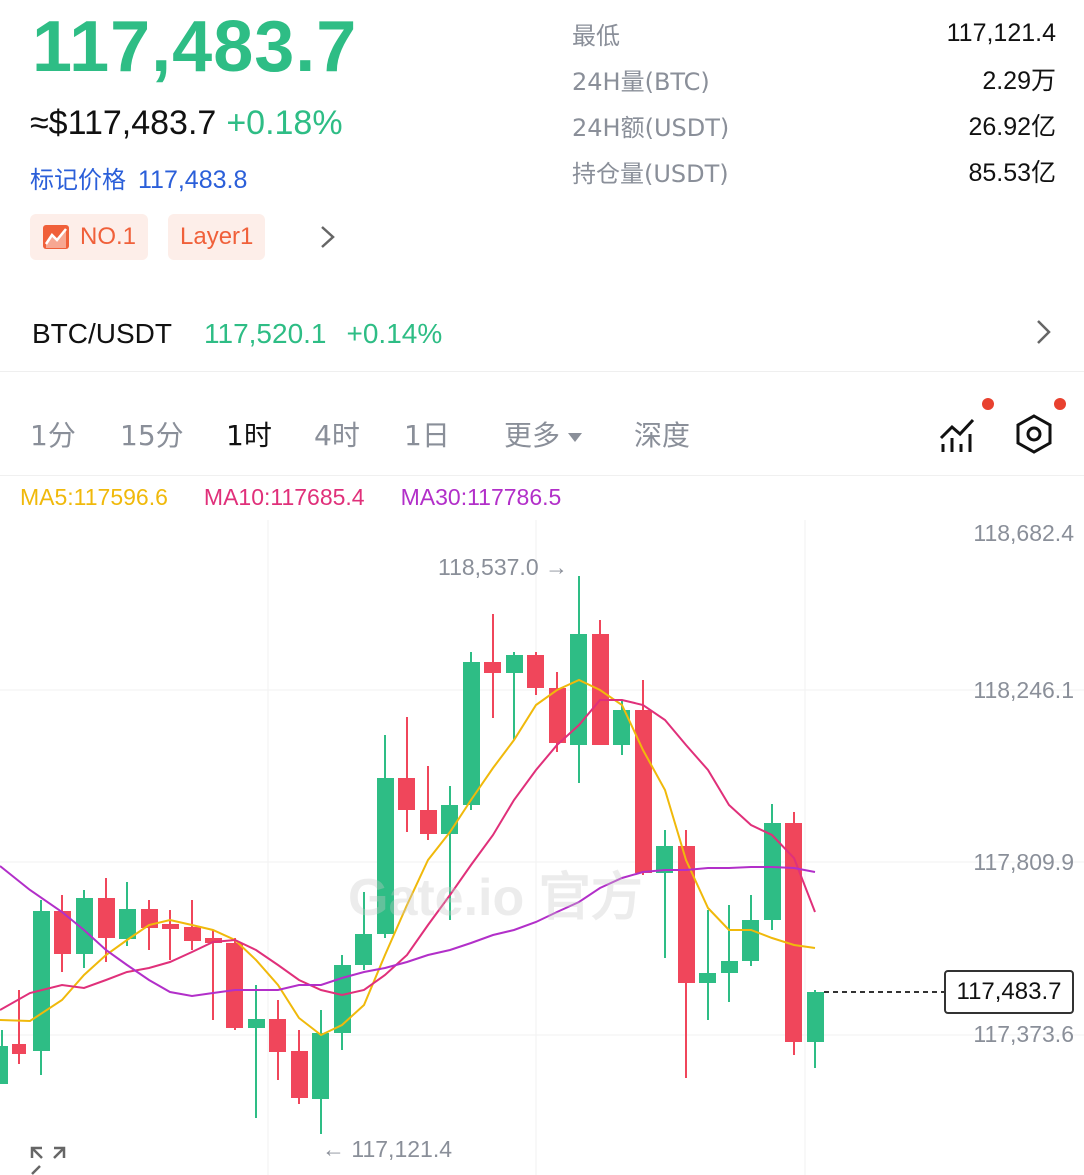 Image resolution: width=1084 pixels, height=1175 pixels. I want to click on tag-rank-label: NO.1, so click(108, 236).